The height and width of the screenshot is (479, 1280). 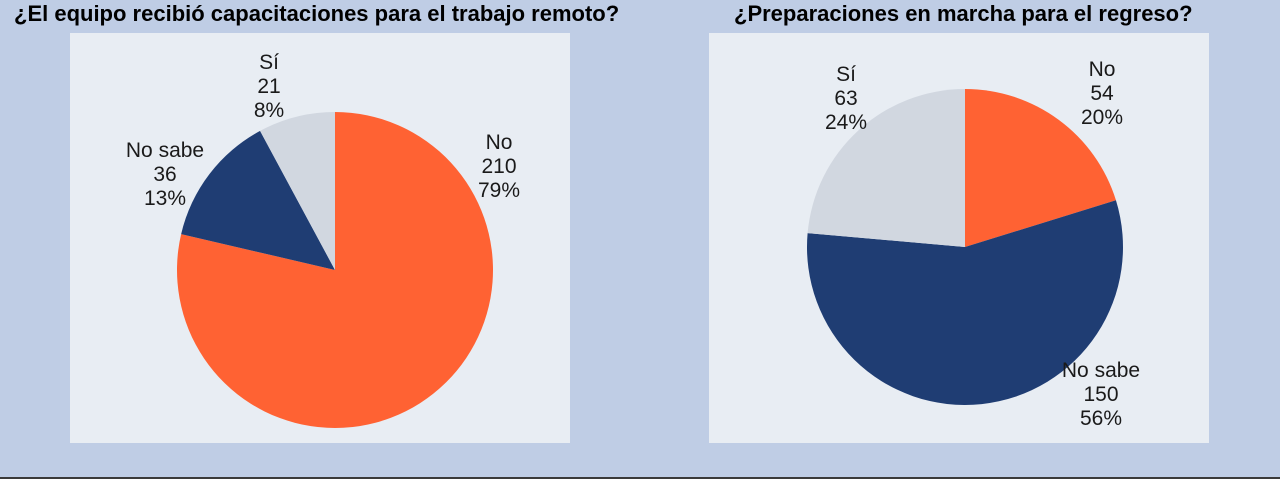 What do you see at coordinates (1101, 394) in the screenshot?
I see `chart-2-label-no-sabe: No sabe 150 56%` at bounding box center [1101, 394].